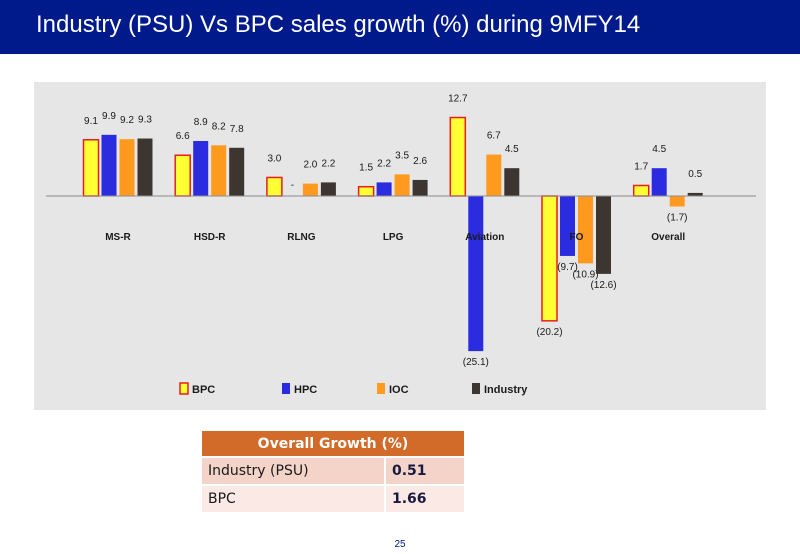 This screenshot has width=800, height=554. What do you see at coordinates (512, 182) in the screenshot?
I see `bar-industry-aviation` at bounding box center [512, 182].